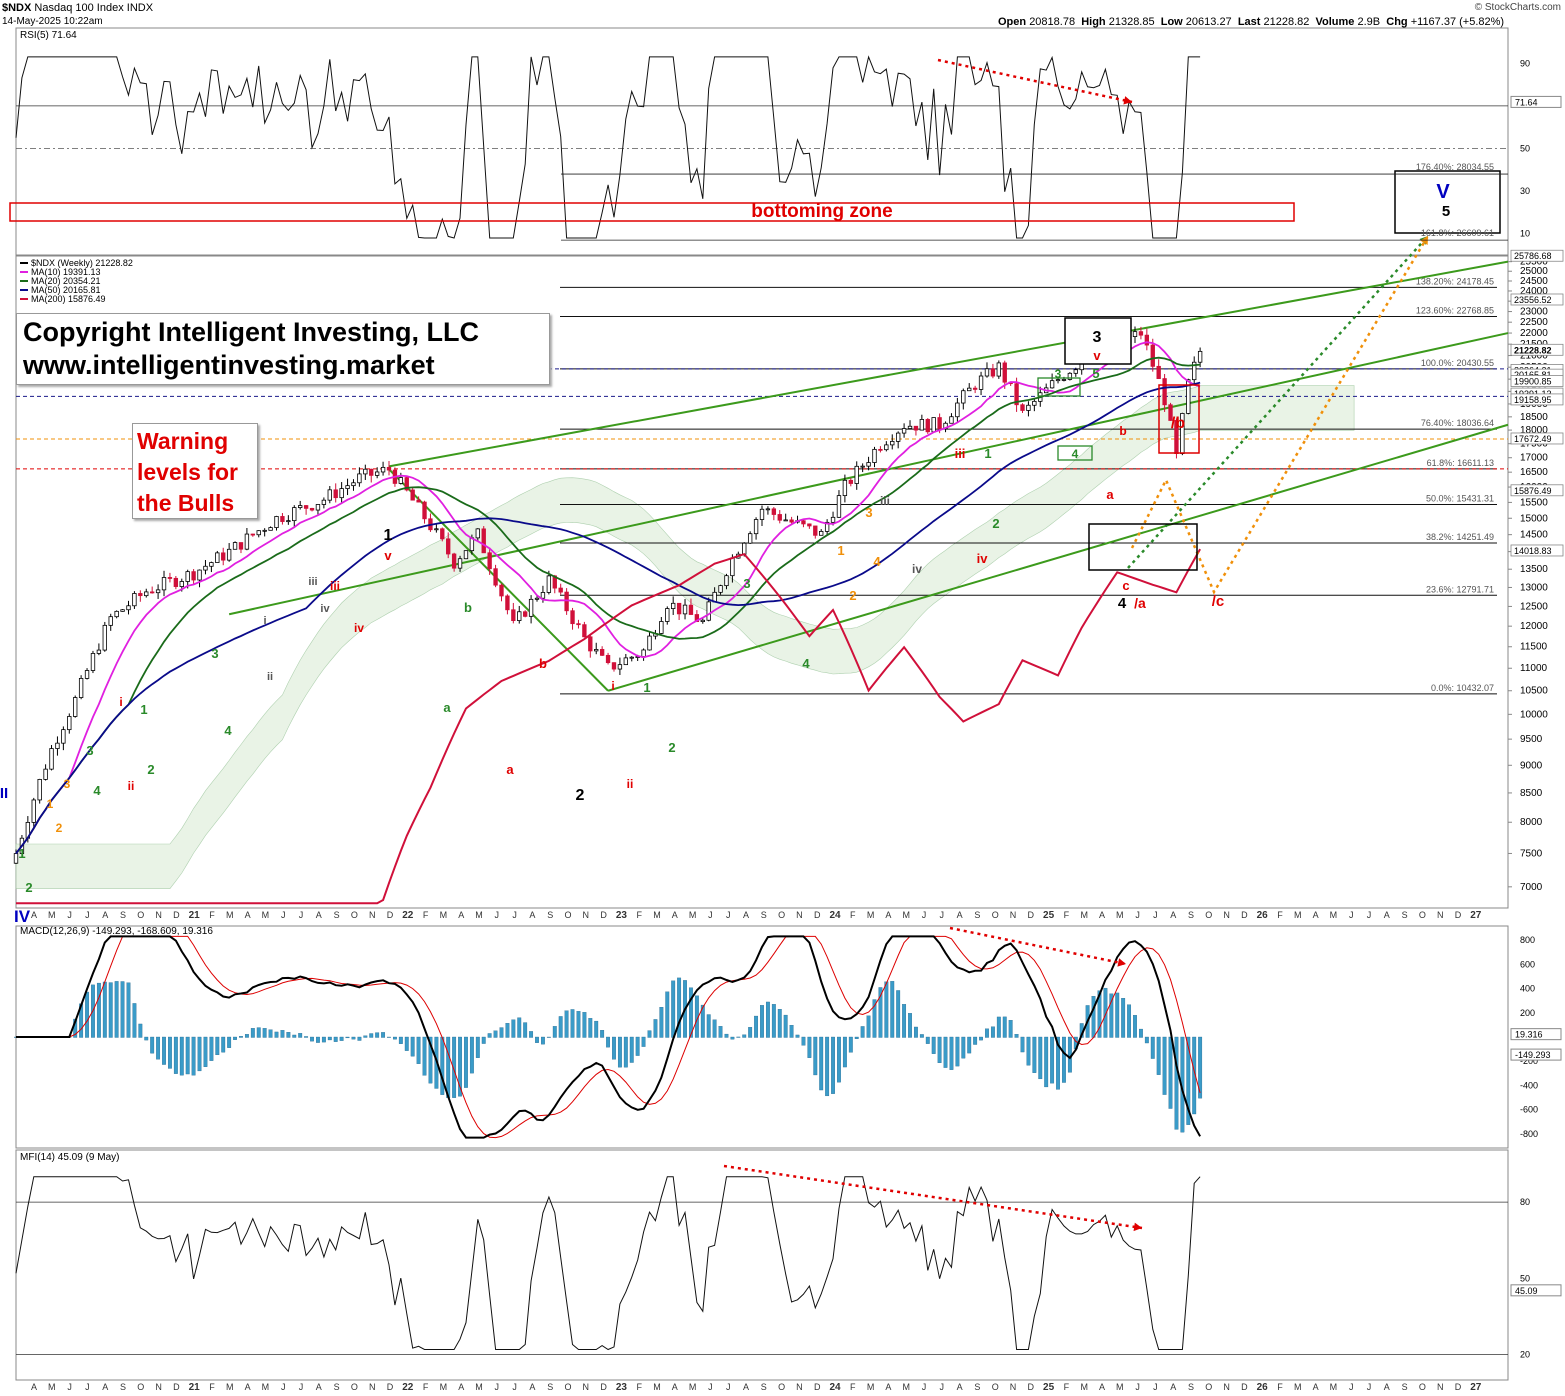  Describe the element at coordinates (22, 916) in the screenshot. I see `wave-label: IV` at that location.